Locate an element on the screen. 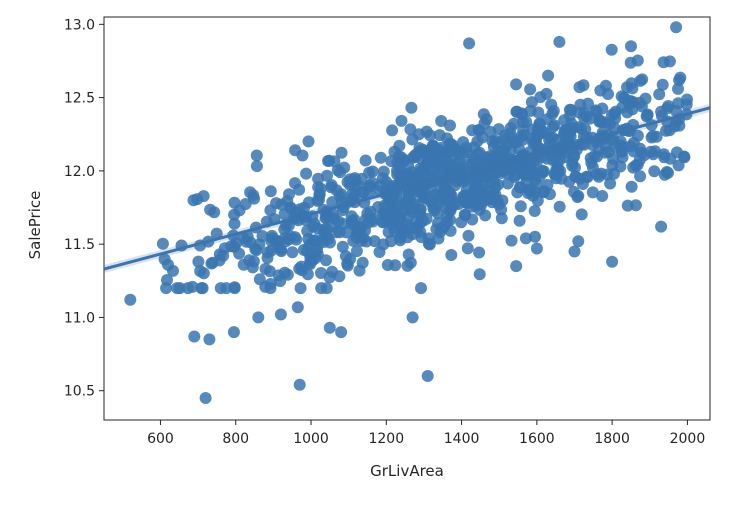 This screenshot has width=746, height=508. y-tick-label: 12.0 is located at coordinates (79, 172).